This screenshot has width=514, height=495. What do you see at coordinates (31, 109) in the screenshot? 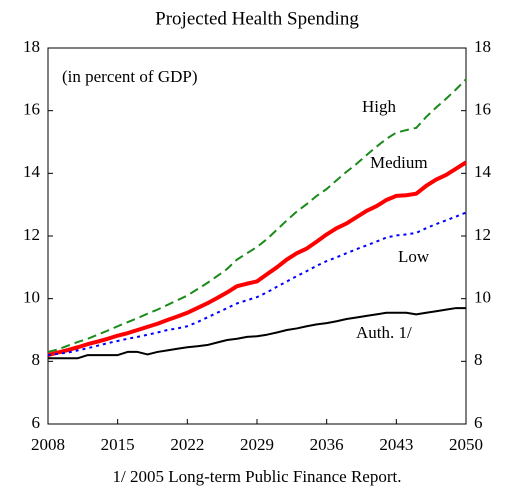
I see `y-tick-label: 16` at bounding box center [31, 109].